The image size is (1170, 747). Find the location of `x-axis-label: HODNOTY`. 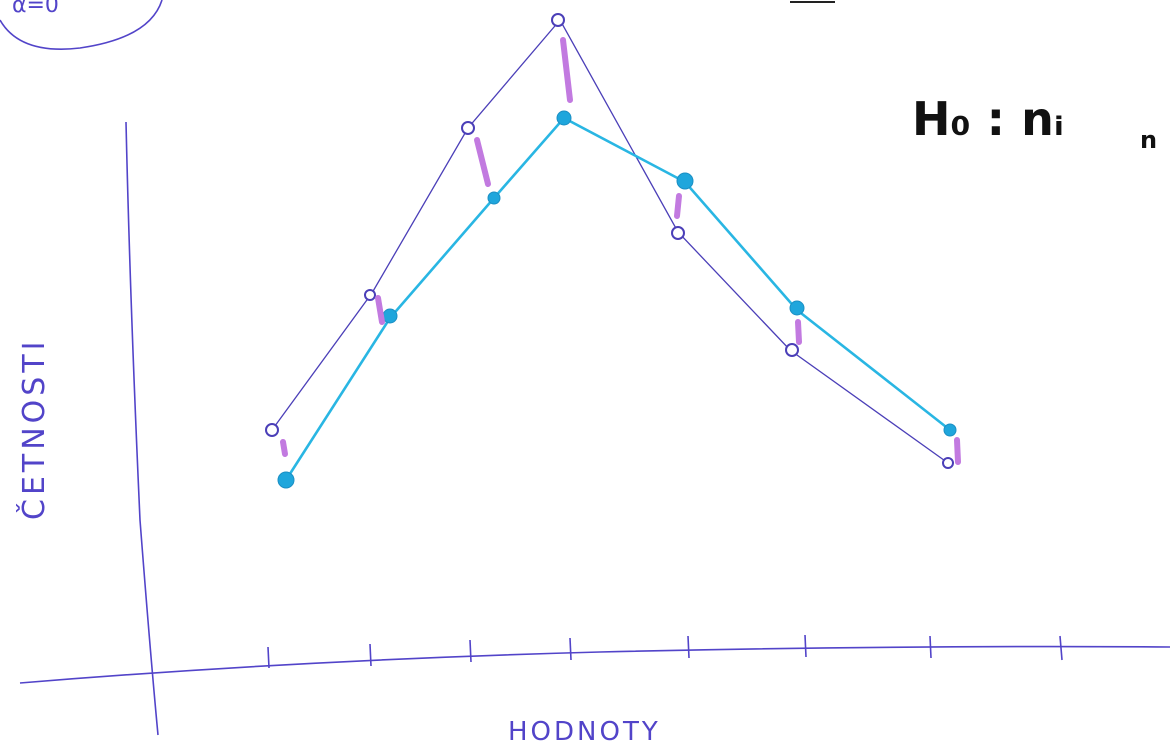

x-axis-label: HODNOTY is located at coordinates (584, 732).